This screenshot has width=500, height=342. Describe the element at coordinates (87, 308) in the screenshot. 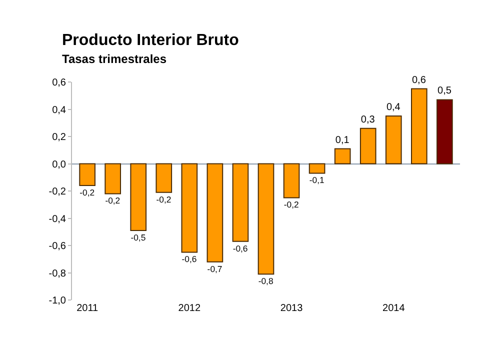

I see `x-tick-label: 2011` at that location.